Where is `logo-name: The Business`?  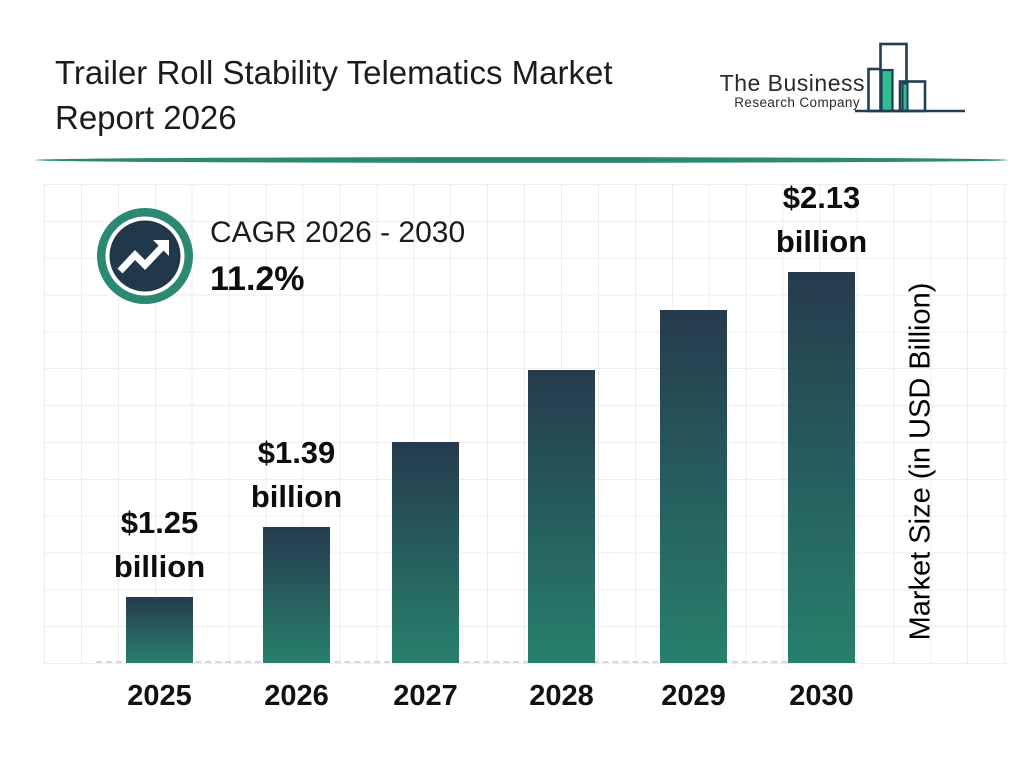 logo-name: The Business is located at coordinates (792, 83).